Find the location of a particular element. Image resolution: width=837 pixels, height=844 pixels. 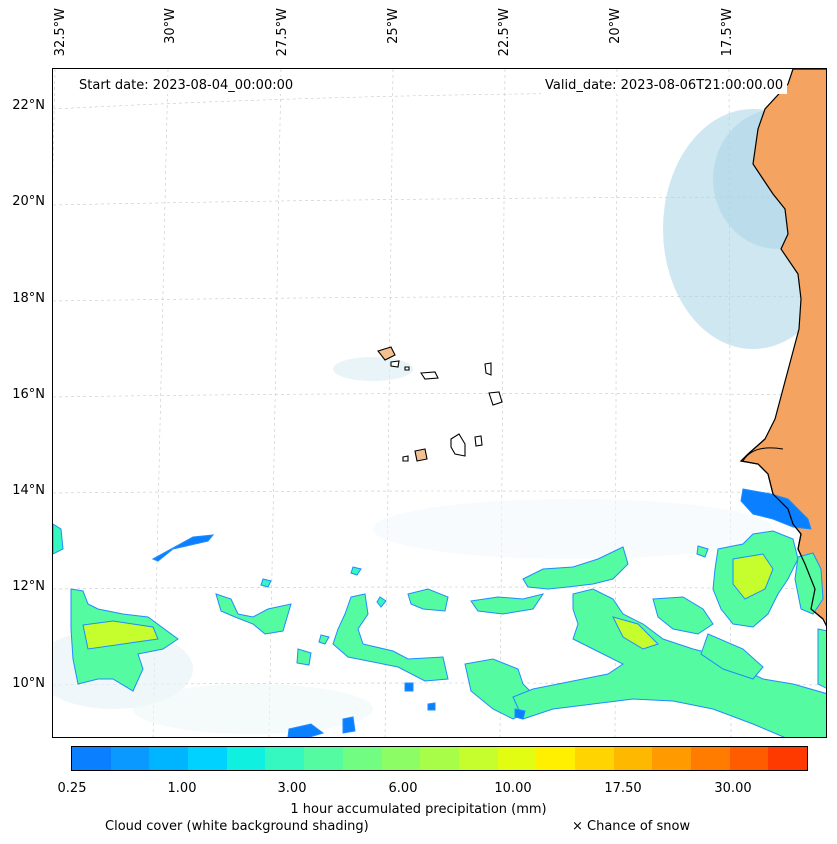

lon-label-27-5w: 27.5°W is located at coordinates (282, 32).